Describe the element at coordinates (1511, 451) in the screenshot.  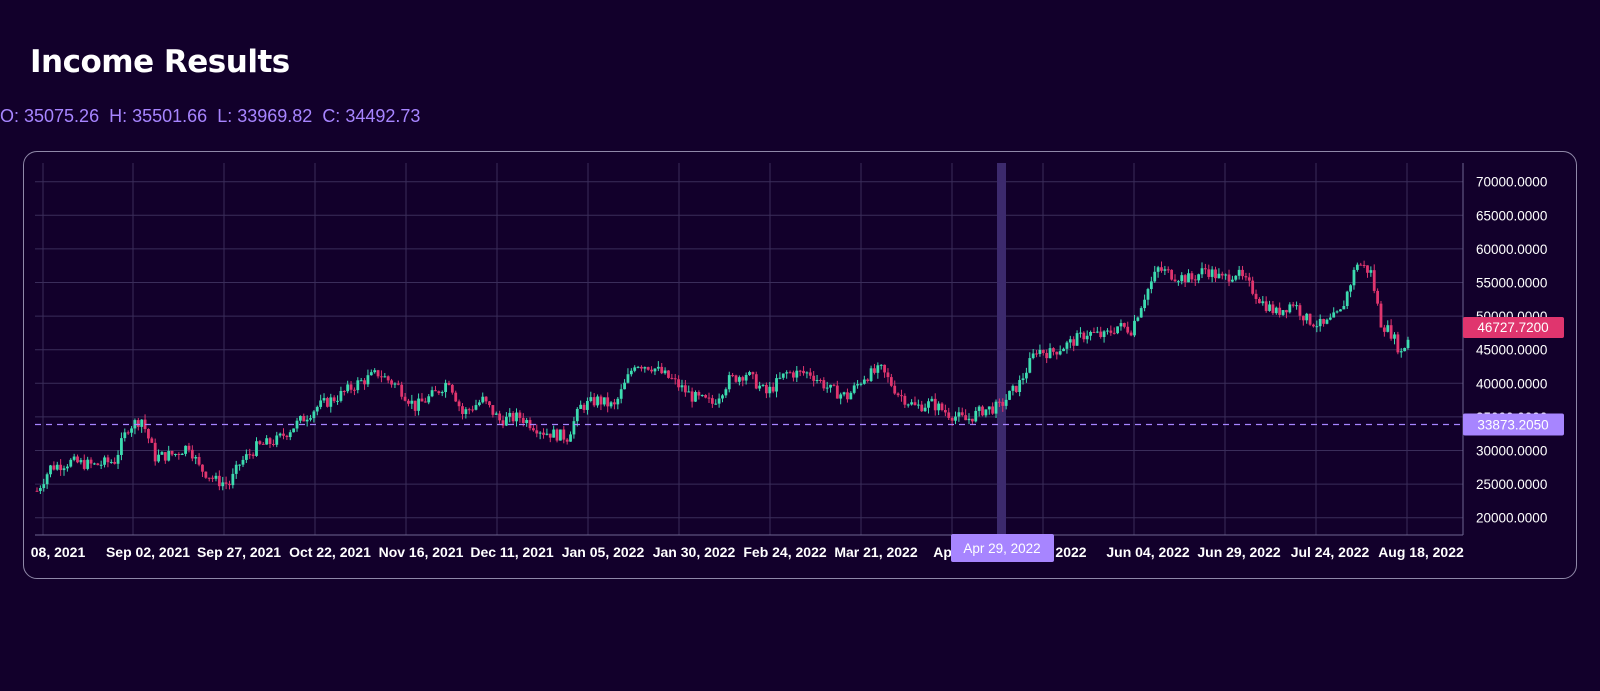
I see `y-tick-label: 30000.0000` at that location.